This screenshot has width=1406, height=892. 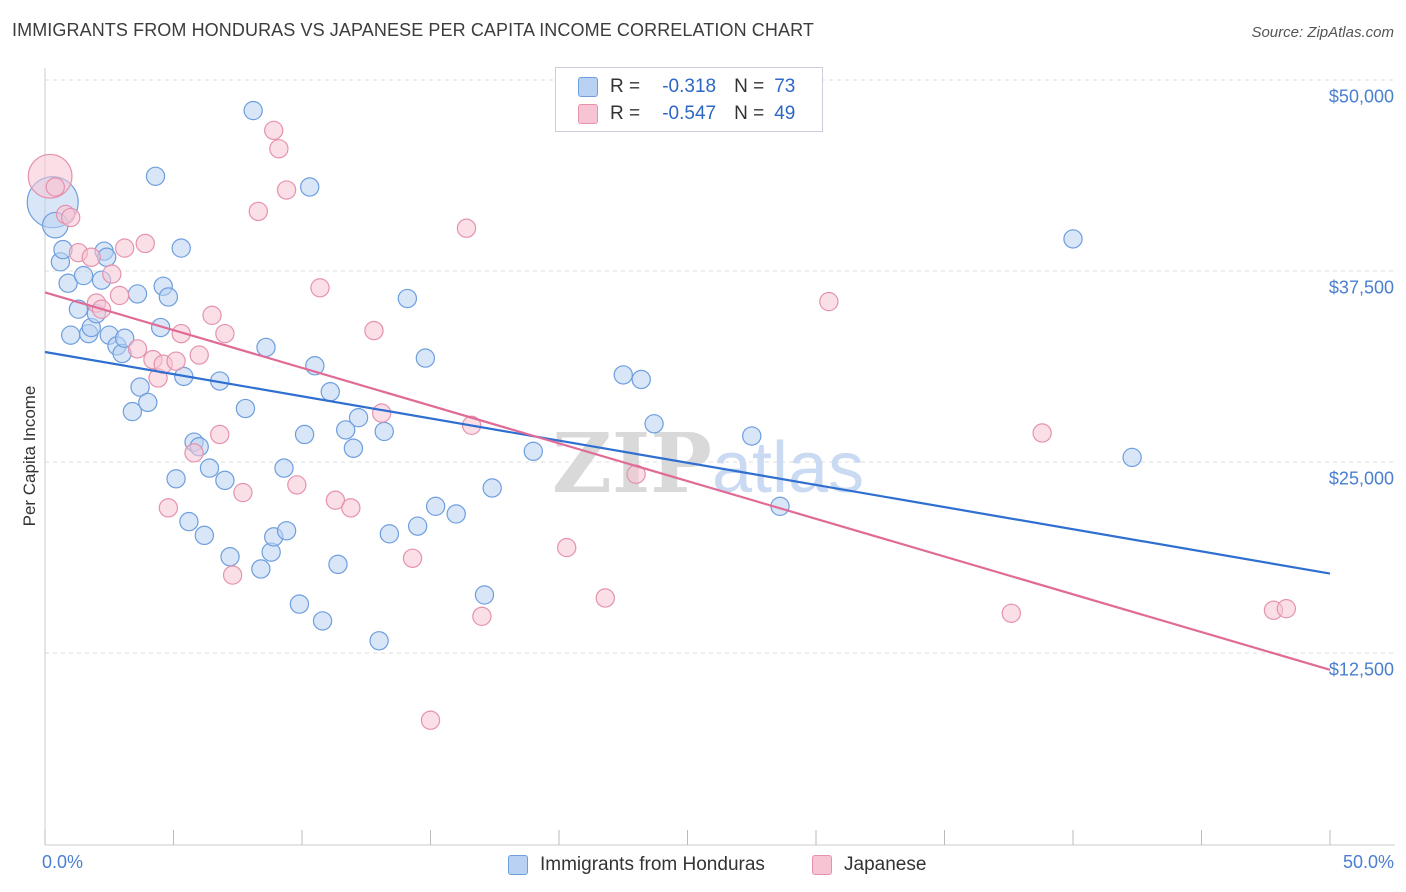 What do you see at coordinates (822, 865) in the screenshot?
I see `bottom-legend-swatch-pink` at bounding box center [822, 865].